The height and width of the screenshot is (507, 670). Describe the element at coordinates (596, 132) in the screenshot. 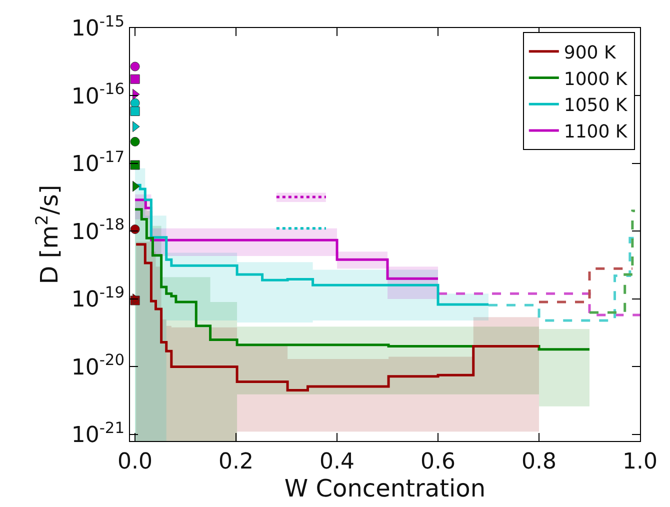

I see `legend-label: 1100 K` at that location.